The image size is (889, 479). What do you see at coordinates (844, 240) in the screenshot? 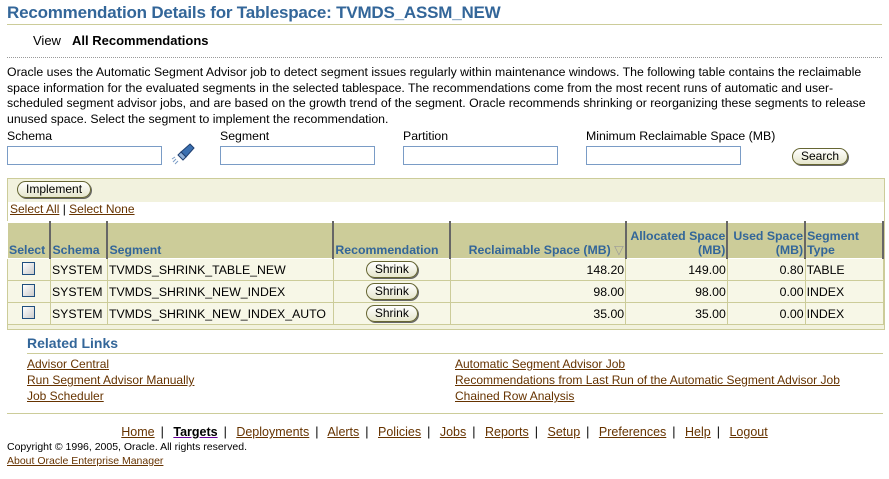
I see `col-type: Segment Type` at bounding box center [844, 240].